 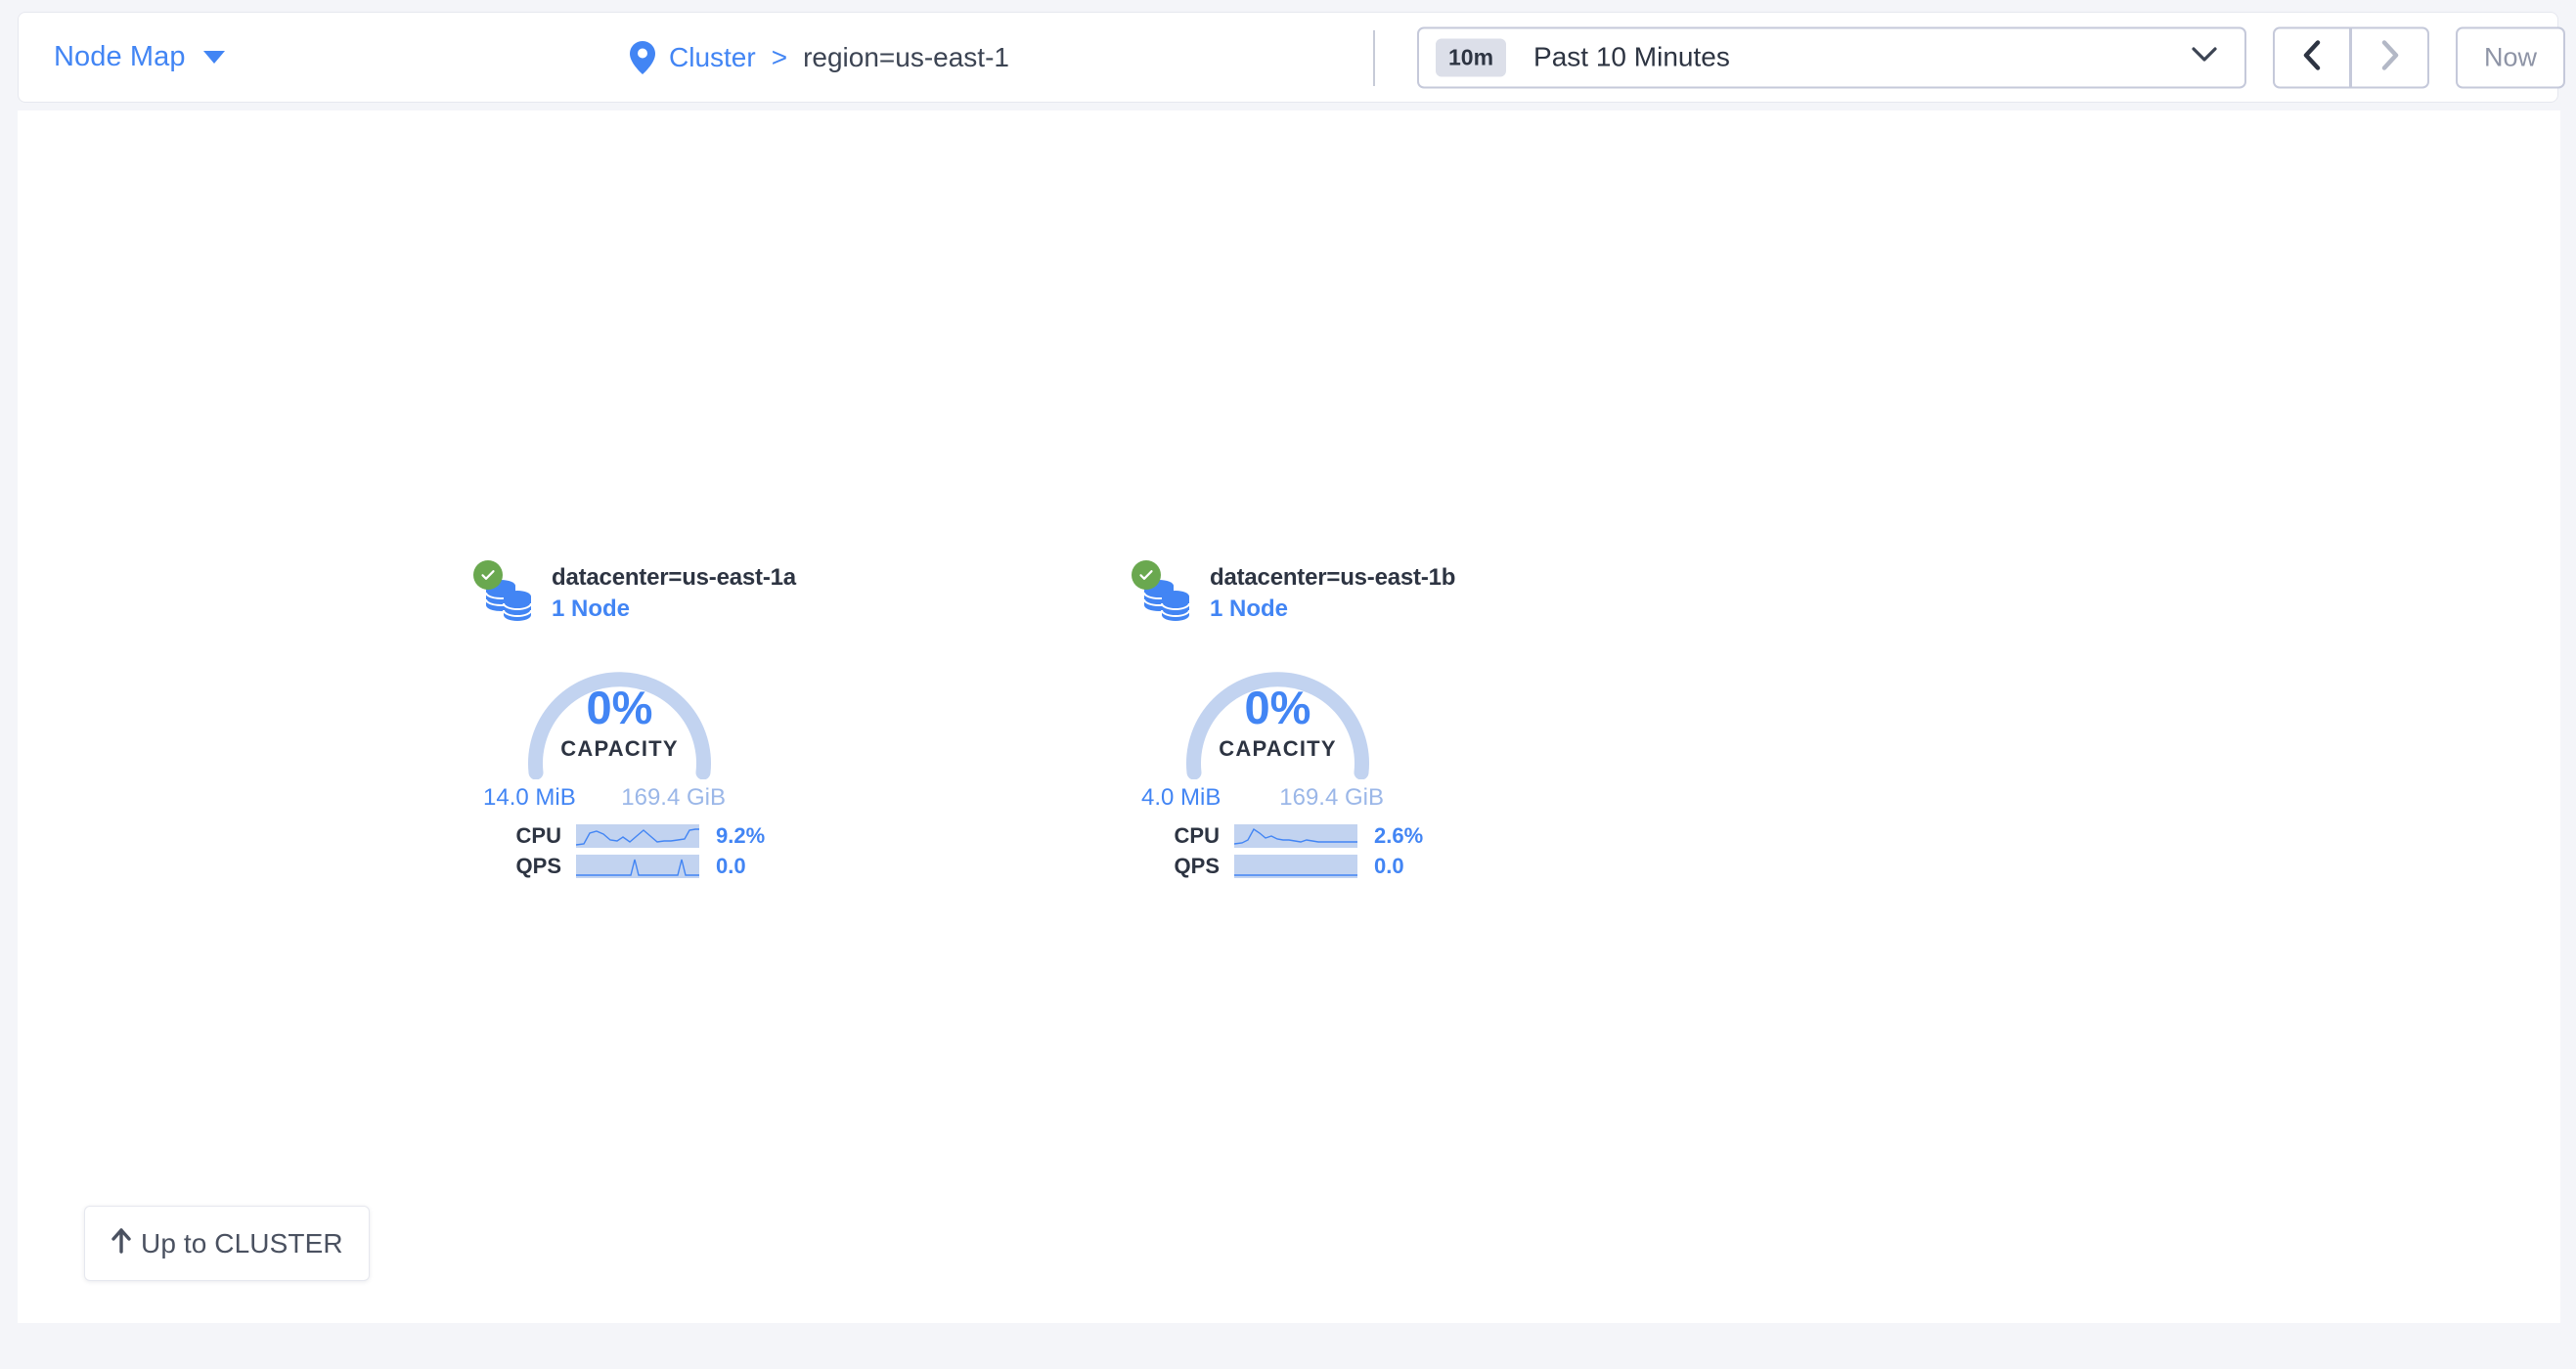 What do you see at coordinates (1332, 592) in the screenshot?
I see `node-group-titles: datacenter=us-east-1b 1 Node` at bounding box center [1332, 592].